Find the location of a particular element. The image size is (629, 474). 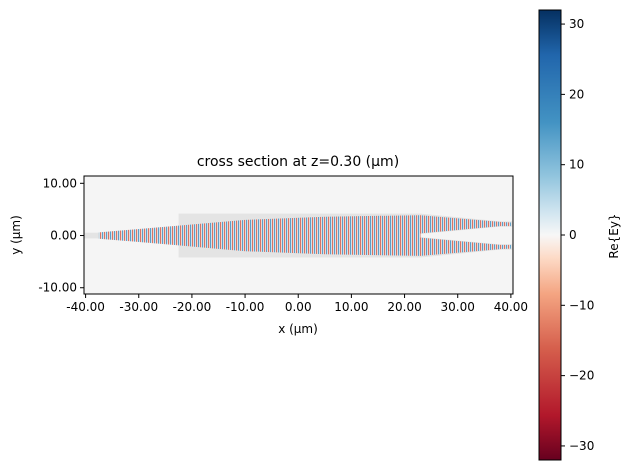

field-stripes is located at coordinates (304, 235).